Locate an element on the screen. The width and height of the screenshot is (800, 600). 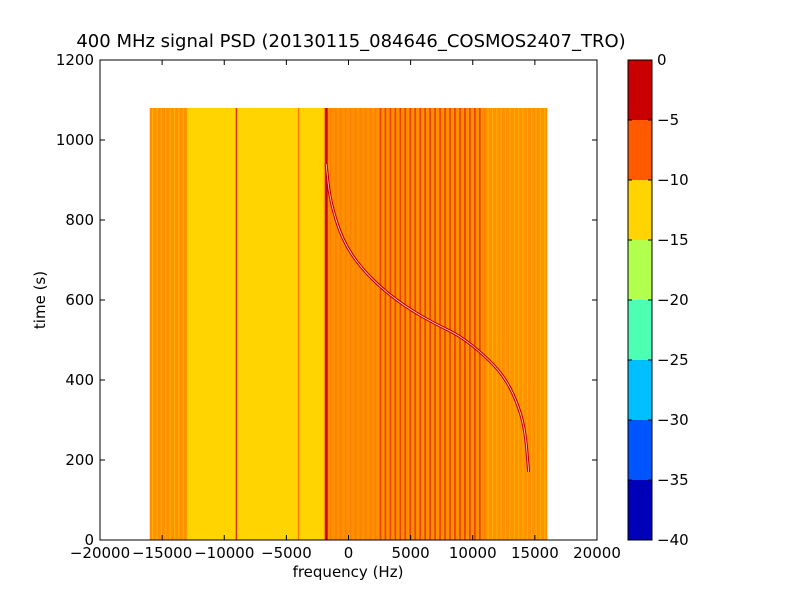
colorbar-tick-label: −20 is located at coordinates (673, 300).